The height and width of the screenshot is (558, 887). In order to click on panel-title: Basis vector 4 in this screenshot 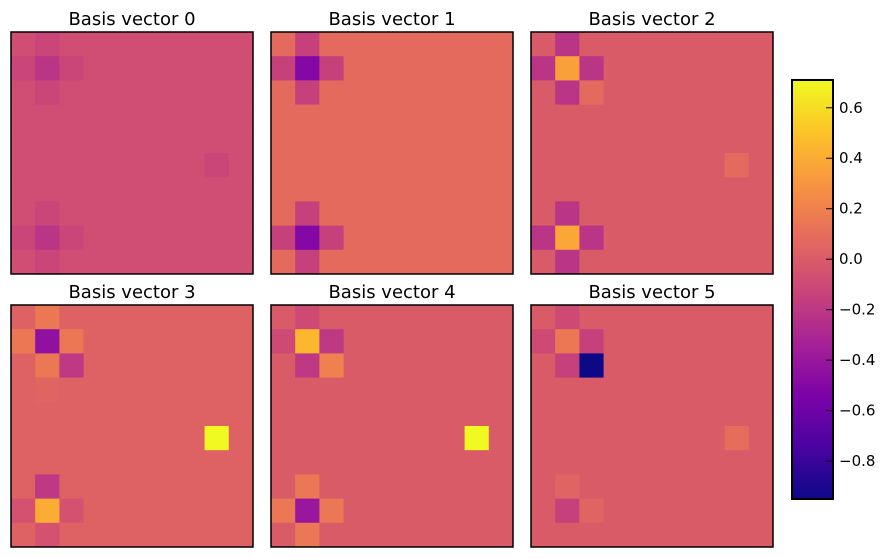, I will do `click(391, 292)`.